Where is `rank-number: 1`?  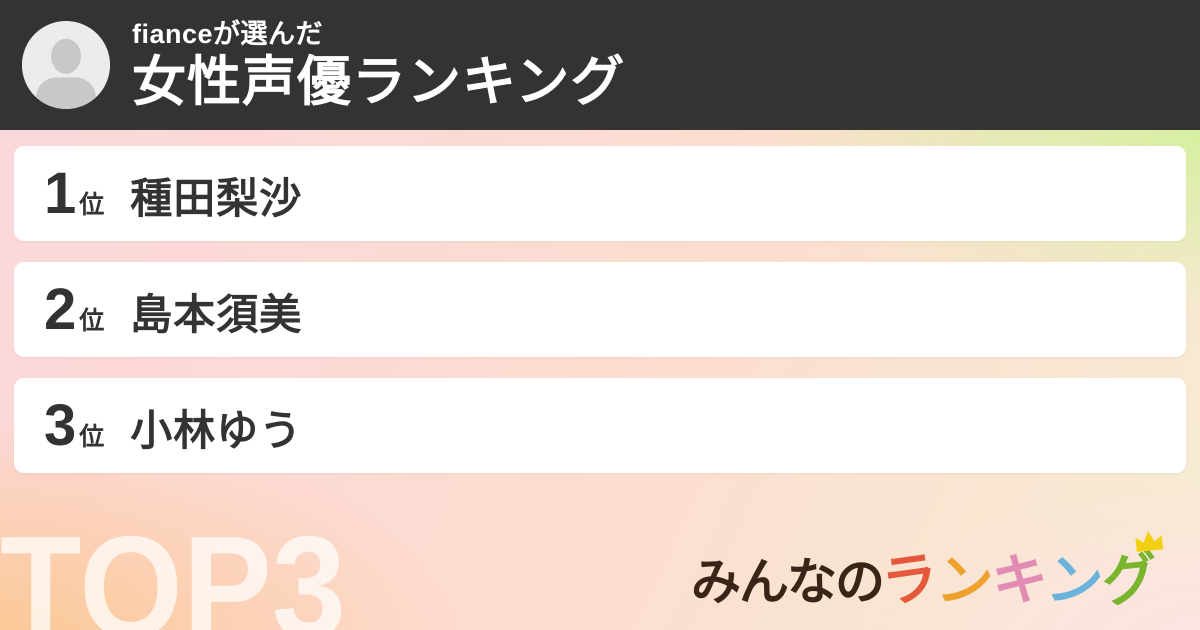 rank-number: 1 is located at coordinates (60, 193).